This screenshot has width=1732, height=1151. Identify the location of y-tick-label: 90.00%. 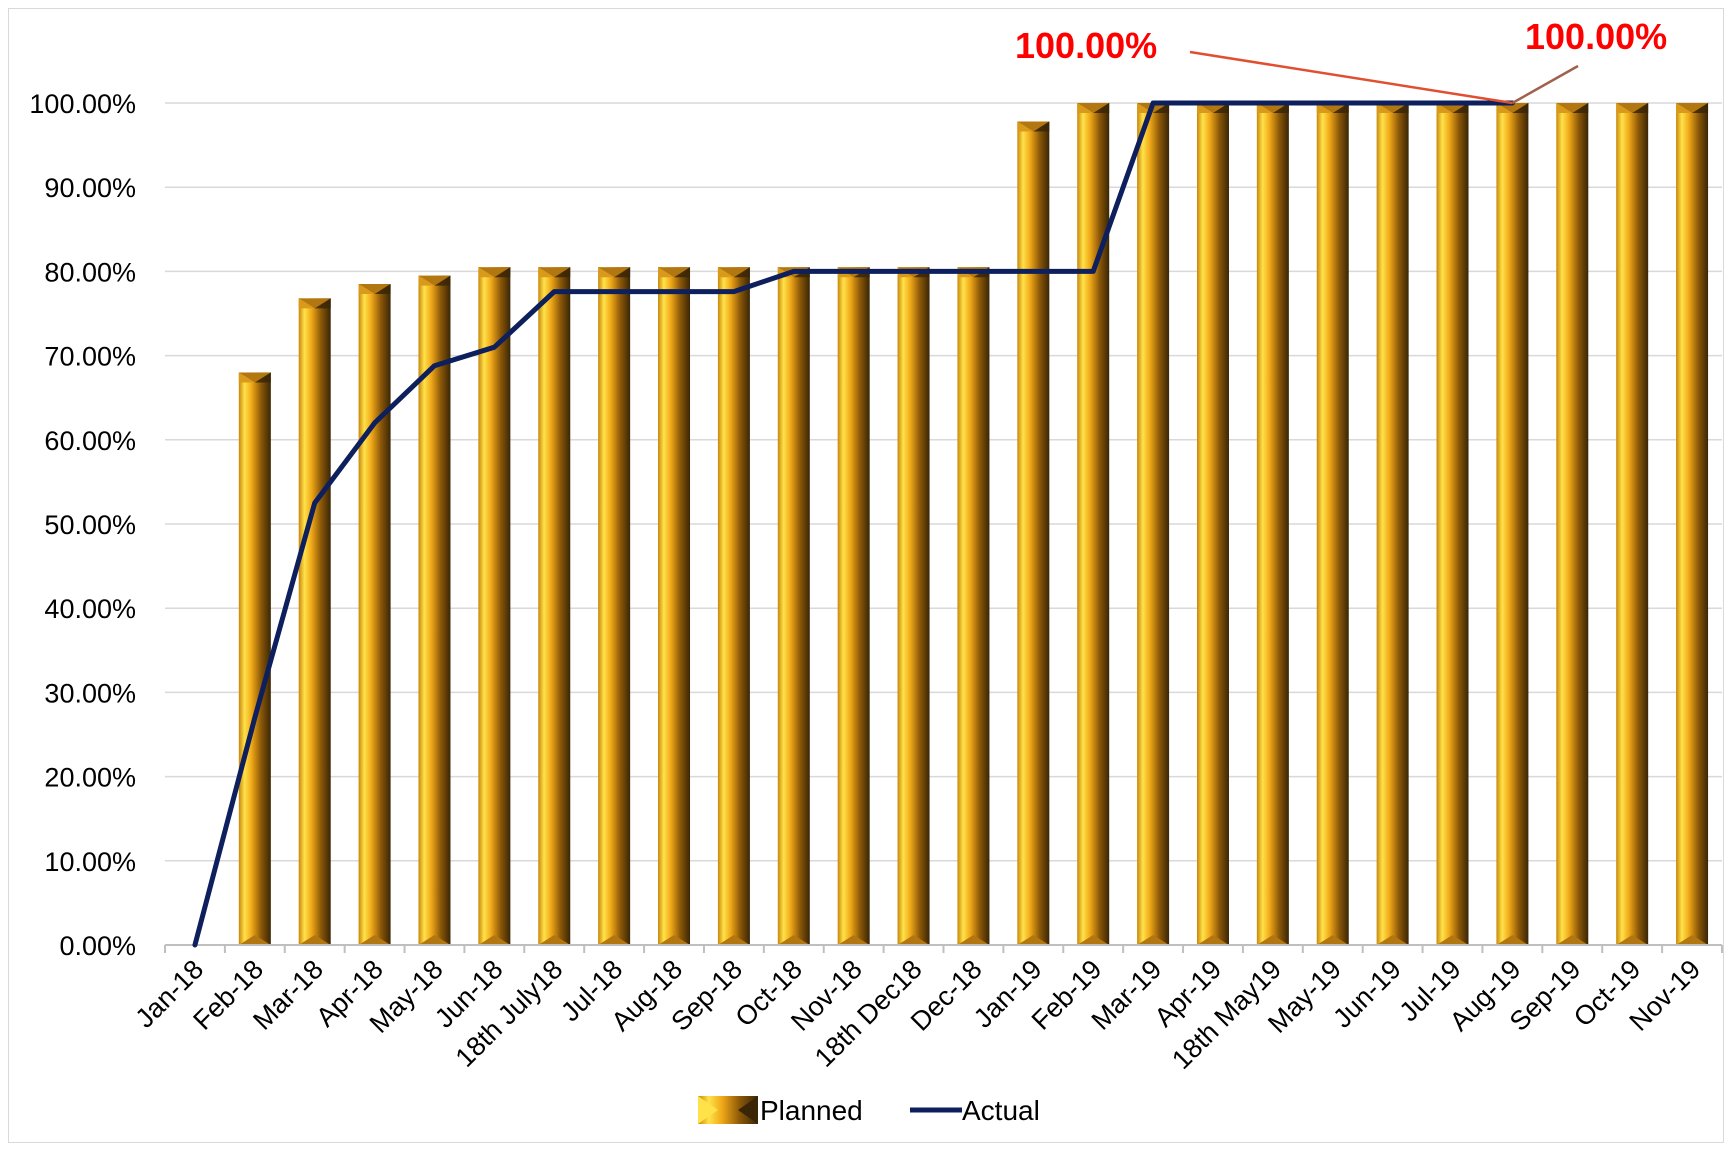
(90, 188).